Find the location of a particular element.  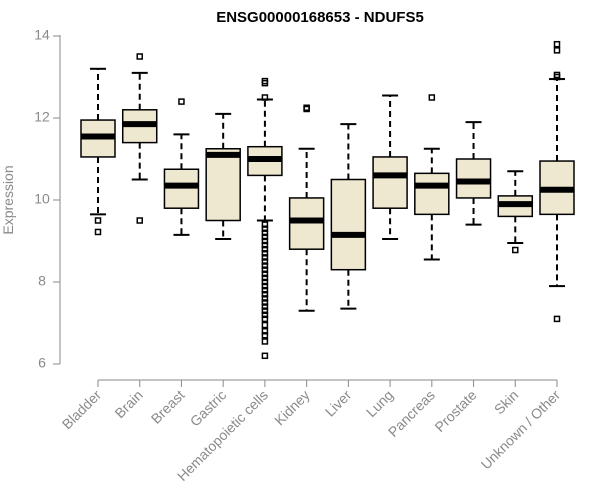

box-hematopoietic-cells is located at coordinates (265, 218).